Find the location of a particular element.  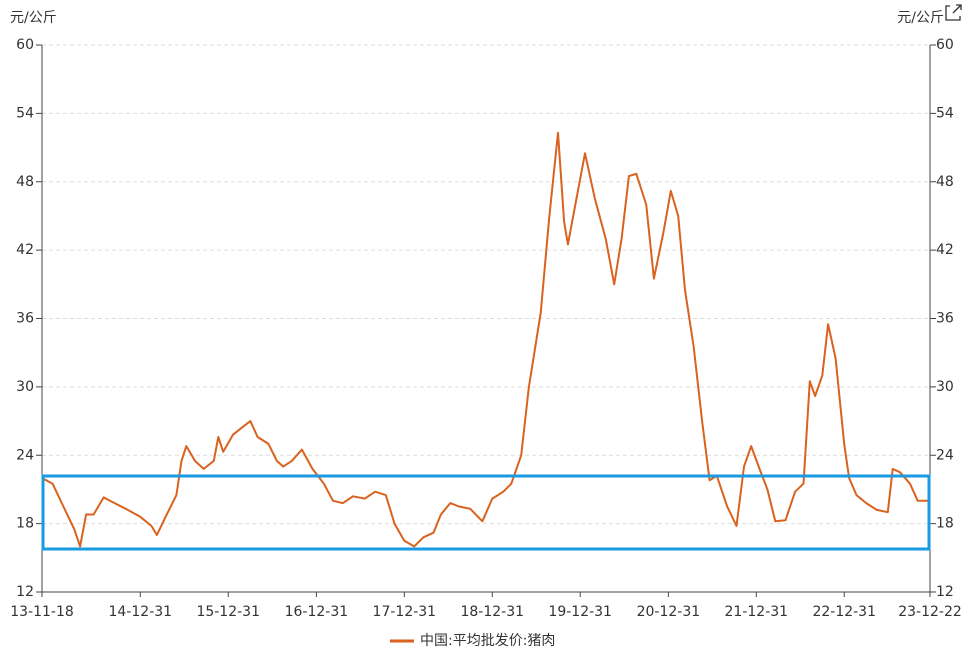

x-tick-label: 18-12-31 is located at coordinates (492, 612).